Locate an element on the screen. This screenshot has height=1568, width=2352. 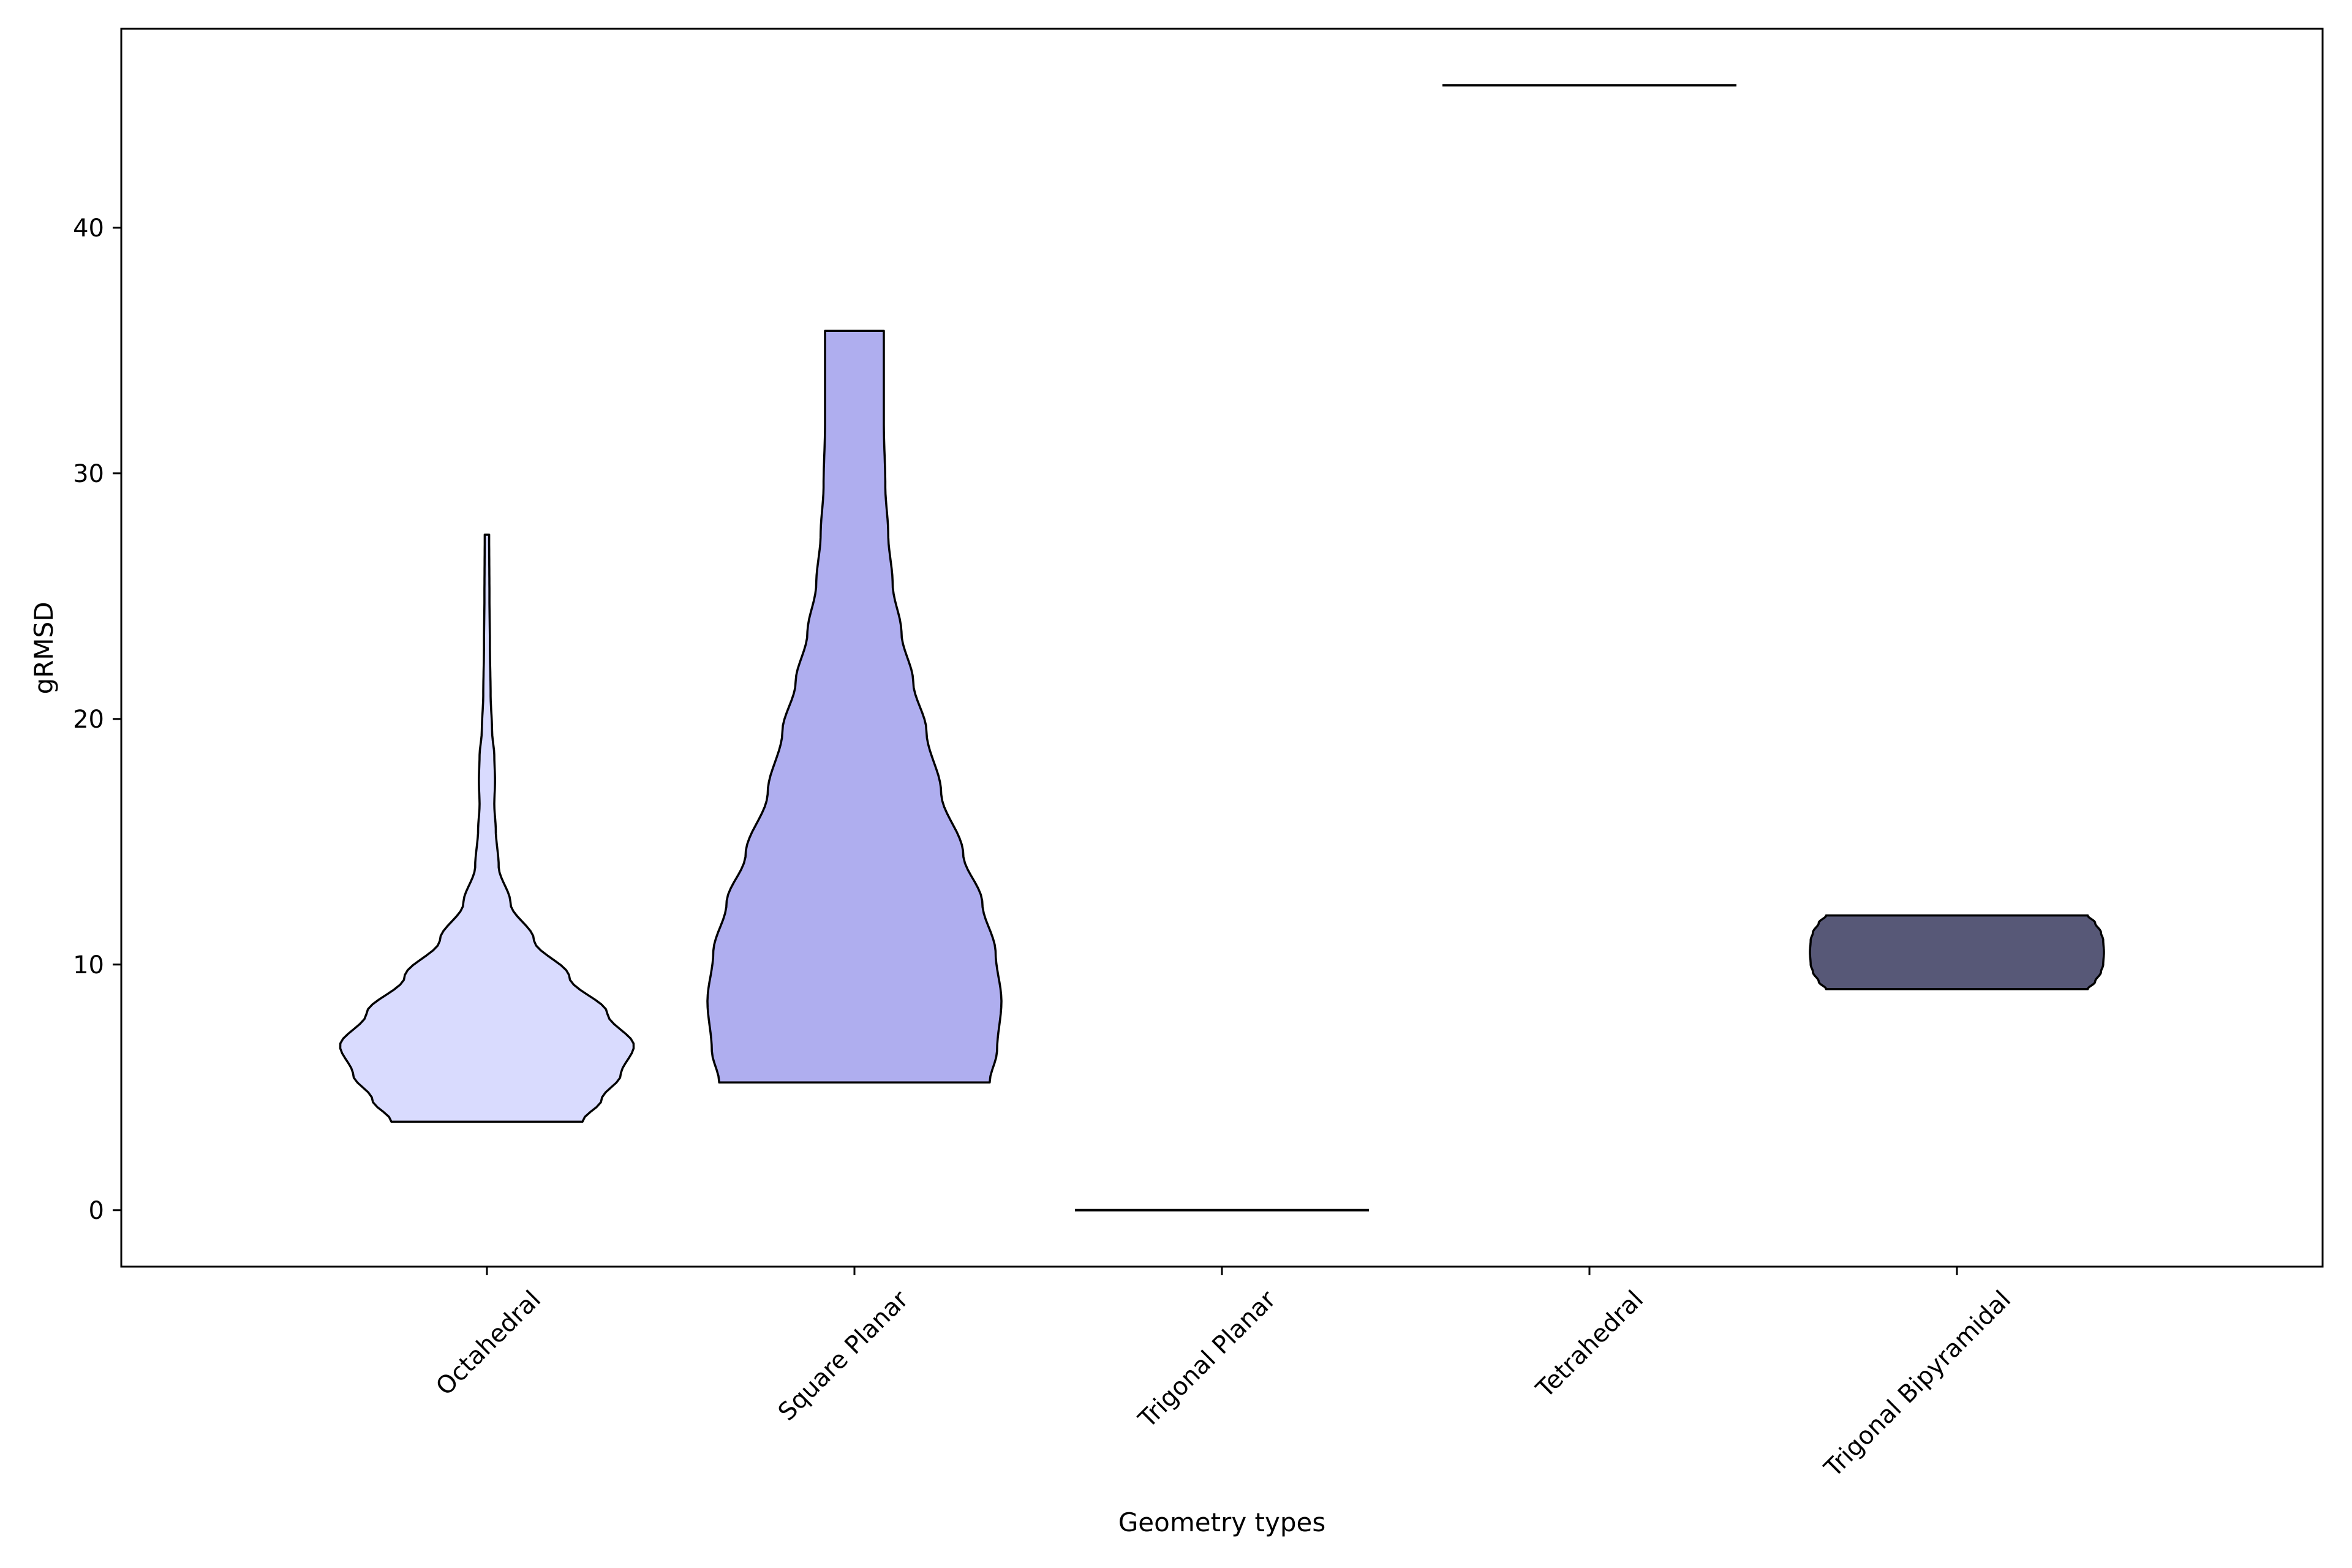
violin-octahedral is located at coordinates (487, 828).